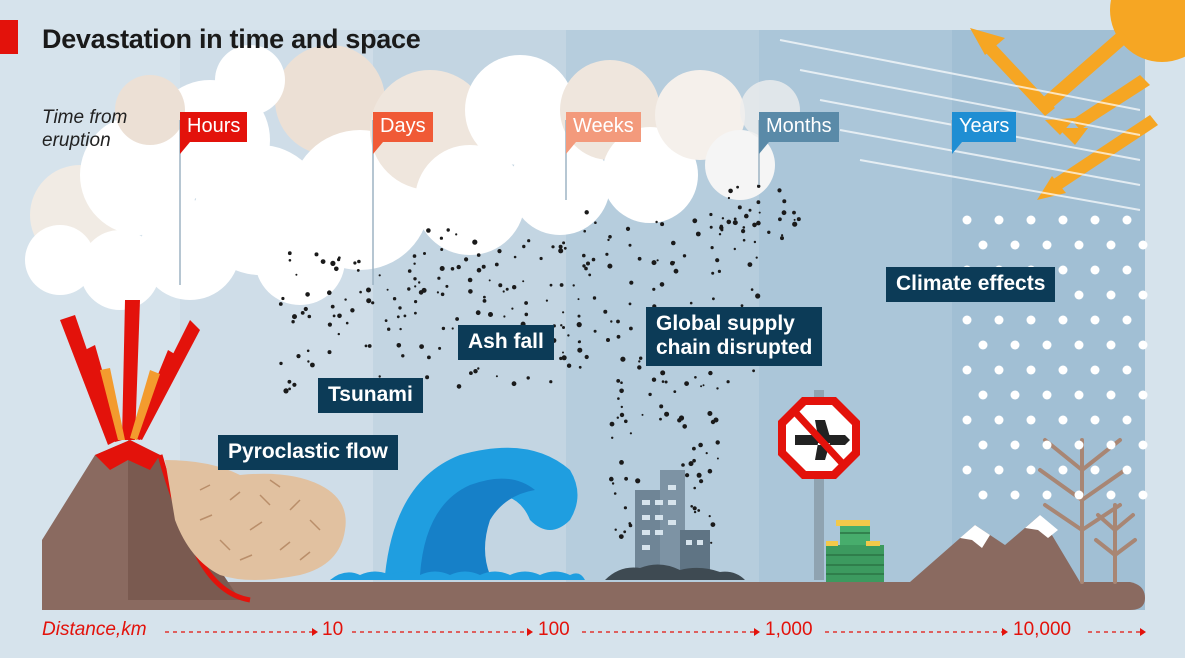 The image size is (1185, 658). Describe the element at coordinates (971, 284) in the screenshot. I see `label-climate-effects: Climate effects` at that location.